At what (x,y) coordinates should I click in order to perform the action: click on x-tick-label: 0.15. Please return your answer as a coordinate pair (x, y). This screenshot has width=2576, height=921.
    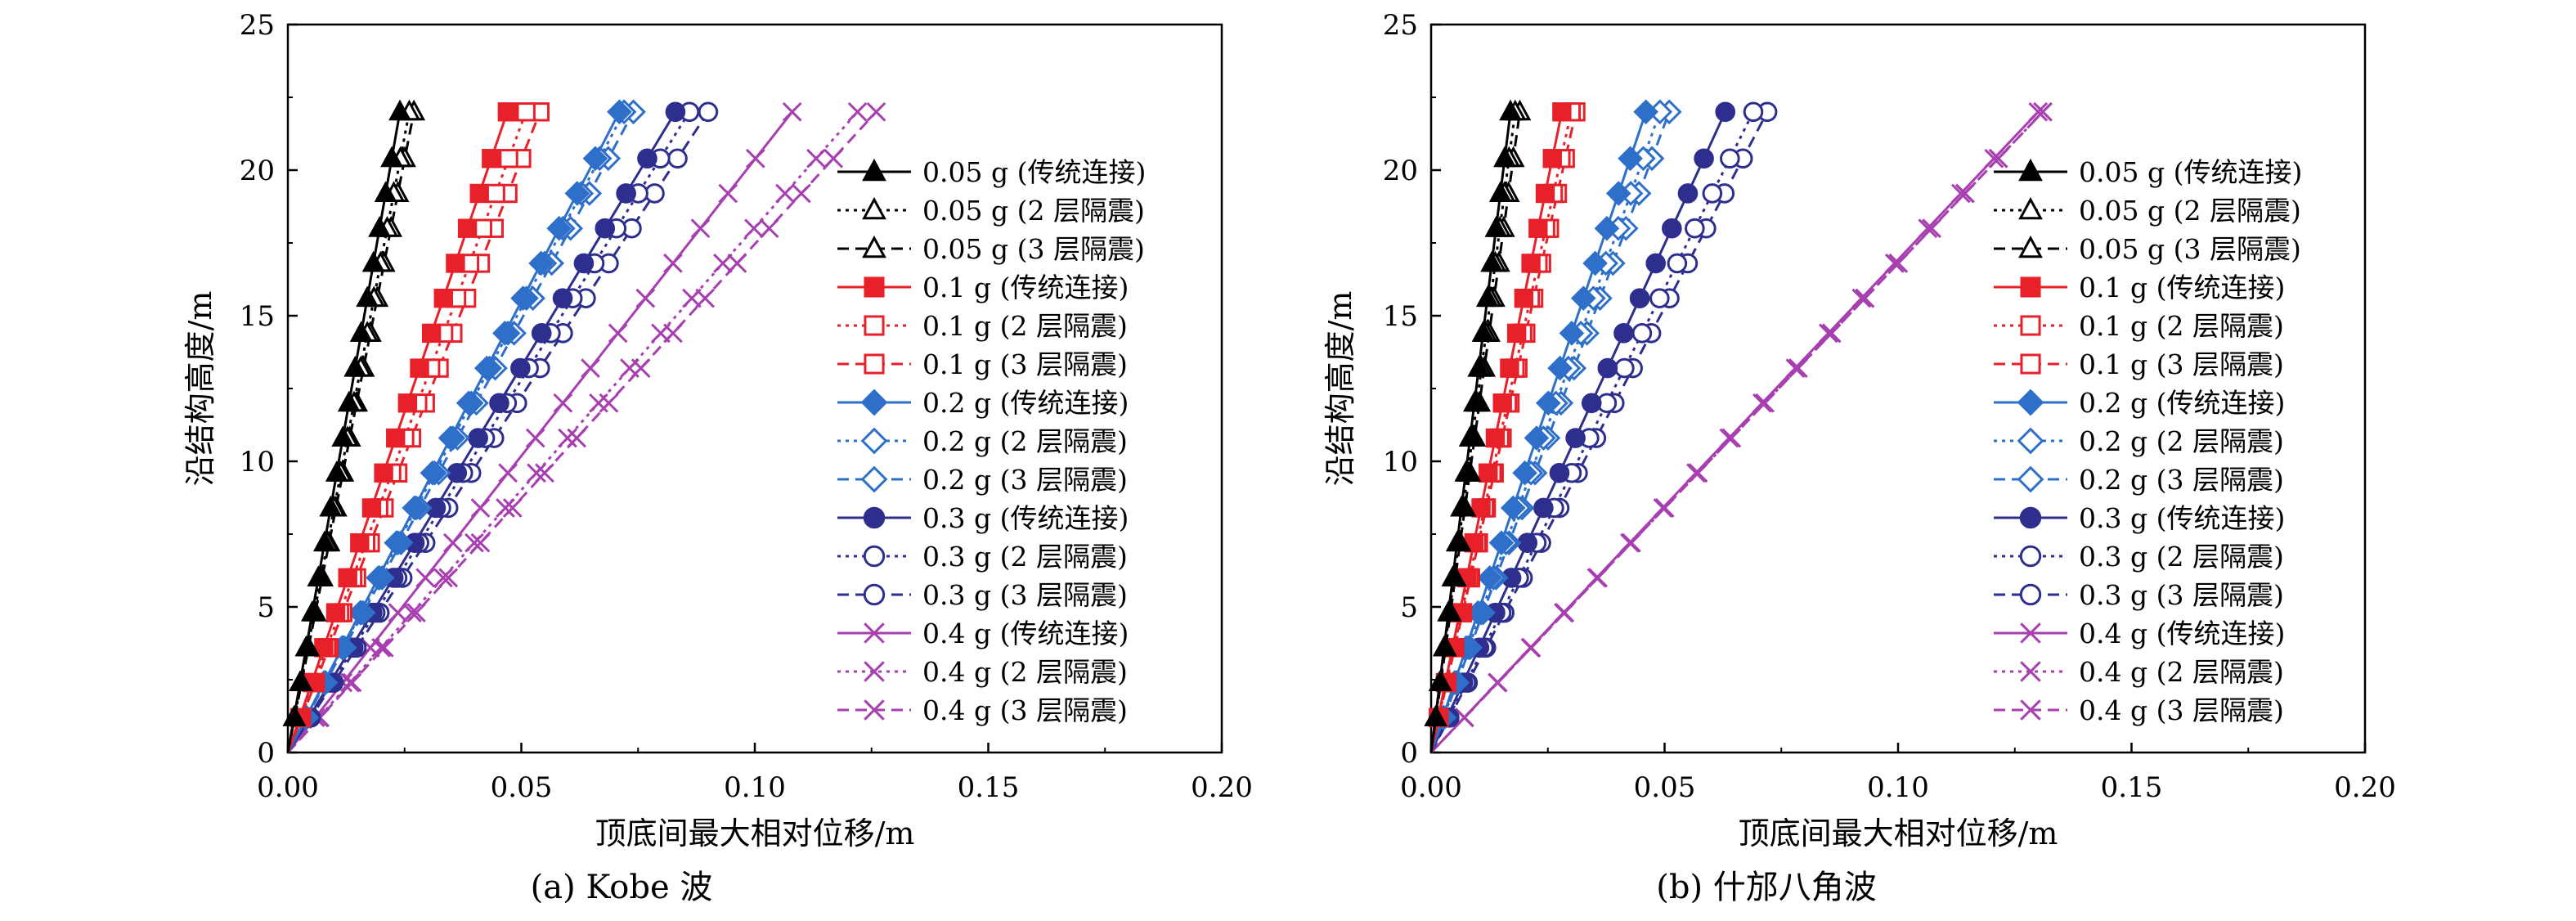
    Looking at the image, I should click on (989, 787).